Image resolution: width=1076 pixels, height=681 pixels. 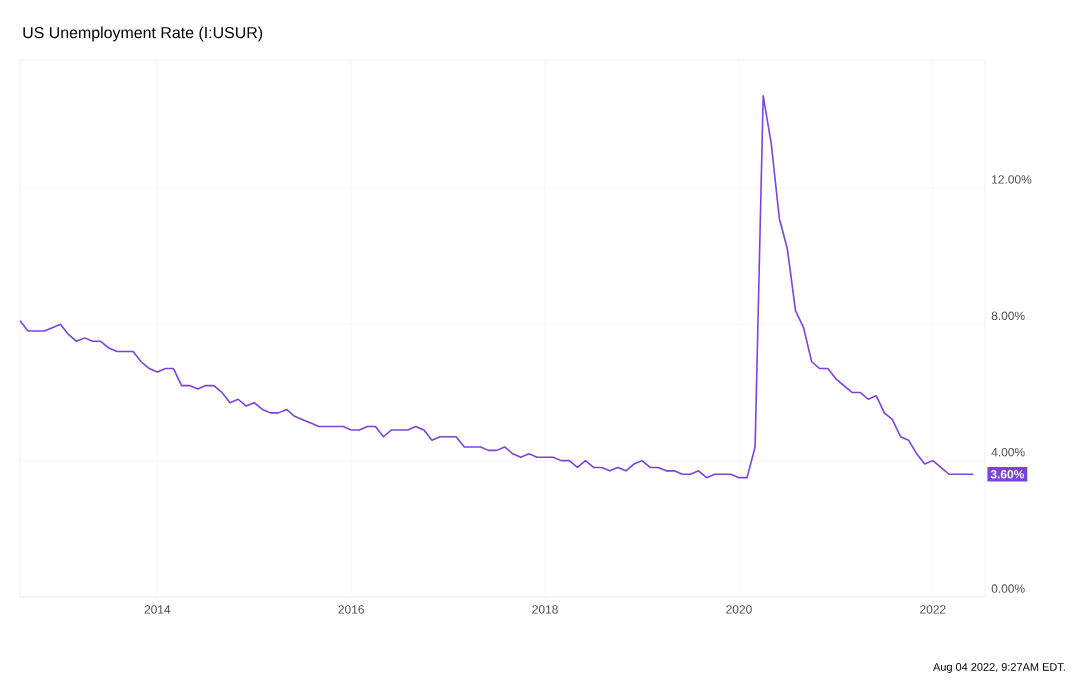 What do you see at coordinates (933, 609) in the screenshot?
I see `x-tick-label: 2022` at bounding box center [933, 609].